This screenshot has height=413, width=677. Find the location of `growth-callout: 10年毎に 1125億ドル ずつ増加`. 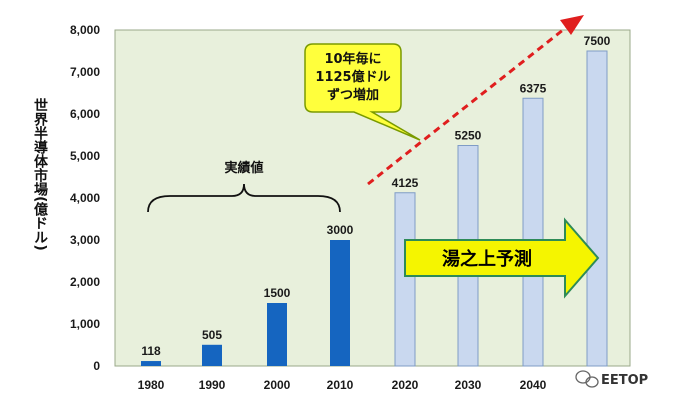

growth-callout: 10年毎に 1125億ドル ずつ増加 is located at coordinates (362, 92).